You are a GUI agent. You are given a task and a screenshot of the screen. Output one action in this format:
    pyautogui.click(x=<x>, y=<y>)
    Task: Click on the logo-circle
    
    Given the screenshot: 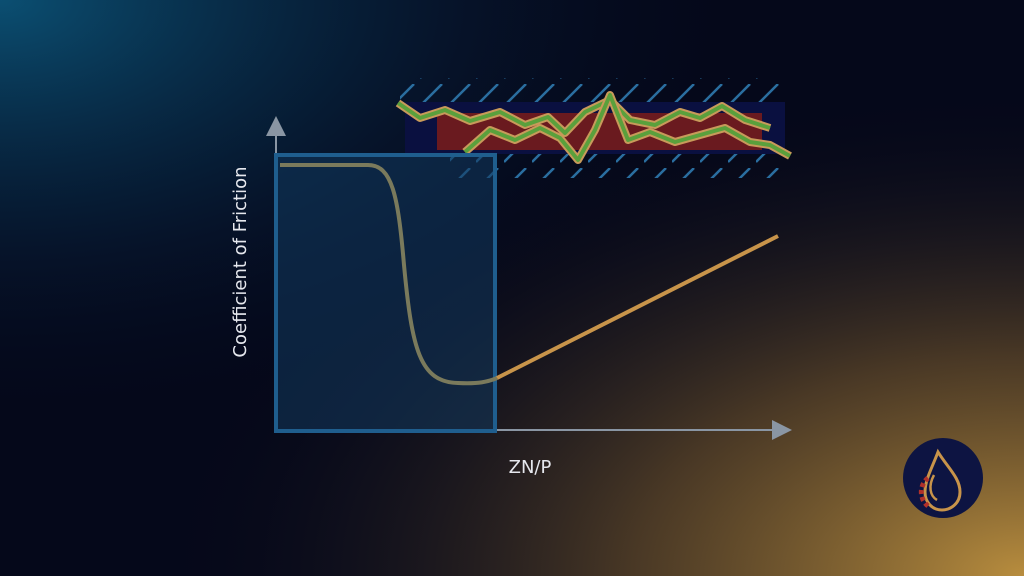 What is the action you would take?
    pyautogui.click(x=943, y=478)
    